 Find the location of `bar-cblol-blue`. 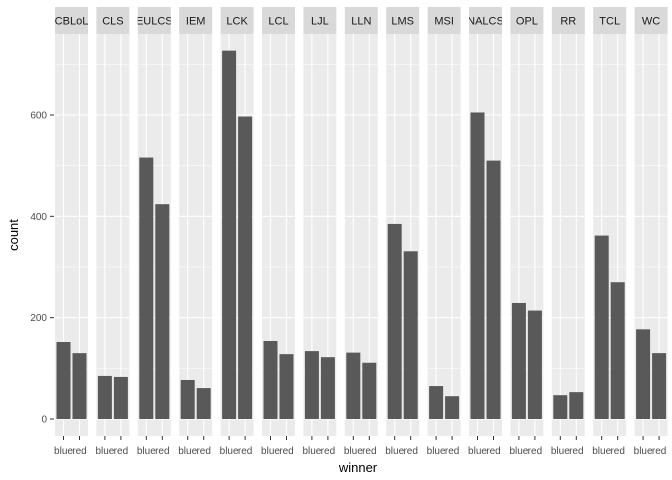

bar-cblol-blue is located at coordinates (63, 380).